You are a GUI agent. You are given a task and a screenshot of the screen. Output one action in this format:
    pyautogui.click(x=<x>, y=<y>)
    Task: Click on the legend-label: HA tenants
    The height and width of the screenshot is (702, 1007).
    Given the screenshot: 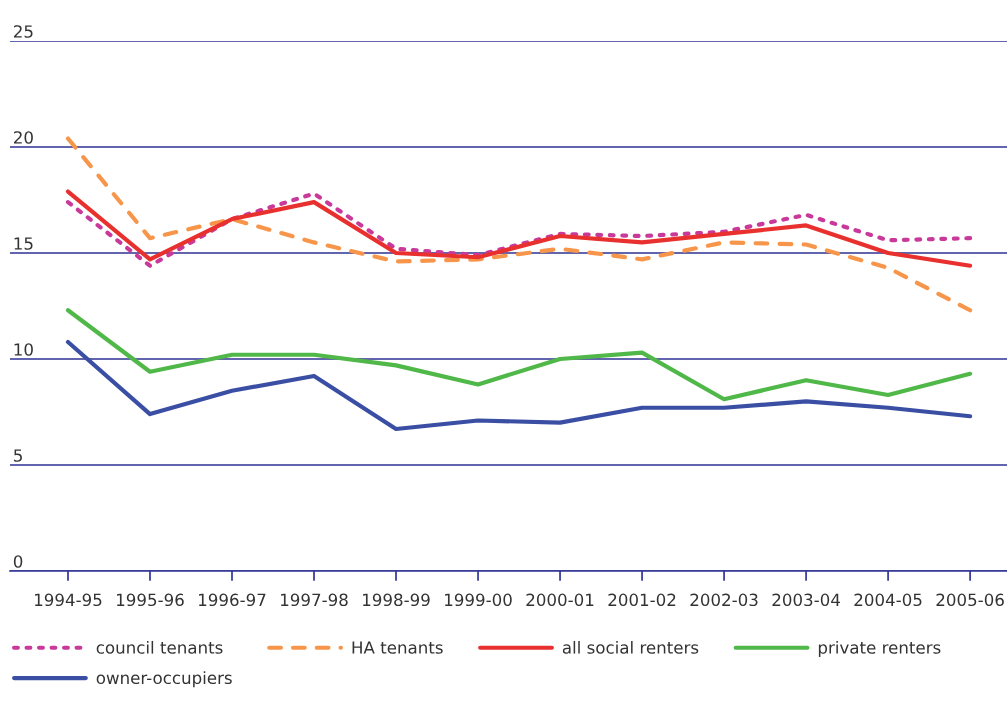 What is the action you would take?
    pyautogui.click(x=397, y=647)
    